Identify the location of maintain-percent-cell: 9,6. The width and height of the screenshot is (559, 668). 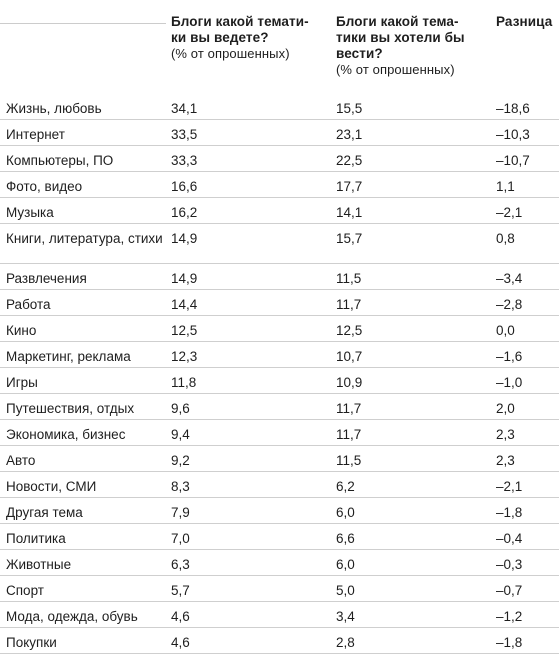
(180, 408).